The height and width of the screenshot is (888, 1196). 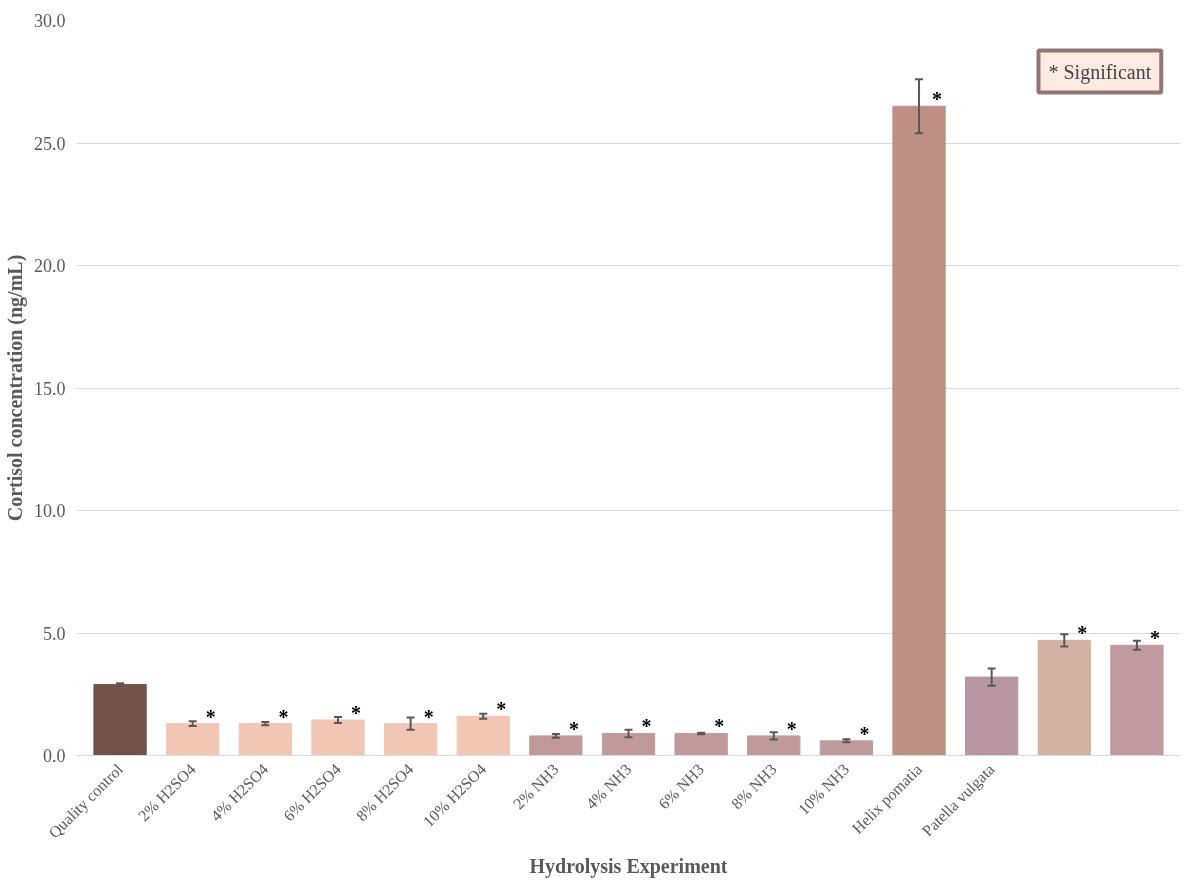 I want to click on x-tick-label: 10% NH3, so click(x=823, y=789).